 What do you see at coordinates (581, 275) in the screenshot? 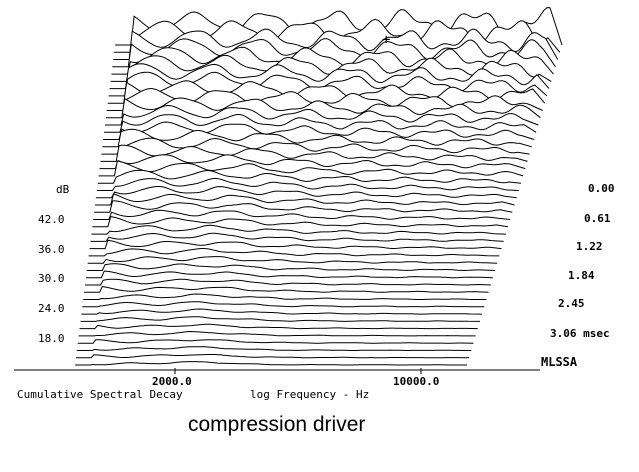
I see `z-tick-label-3: 1.84` at bounding box center [581, 275].